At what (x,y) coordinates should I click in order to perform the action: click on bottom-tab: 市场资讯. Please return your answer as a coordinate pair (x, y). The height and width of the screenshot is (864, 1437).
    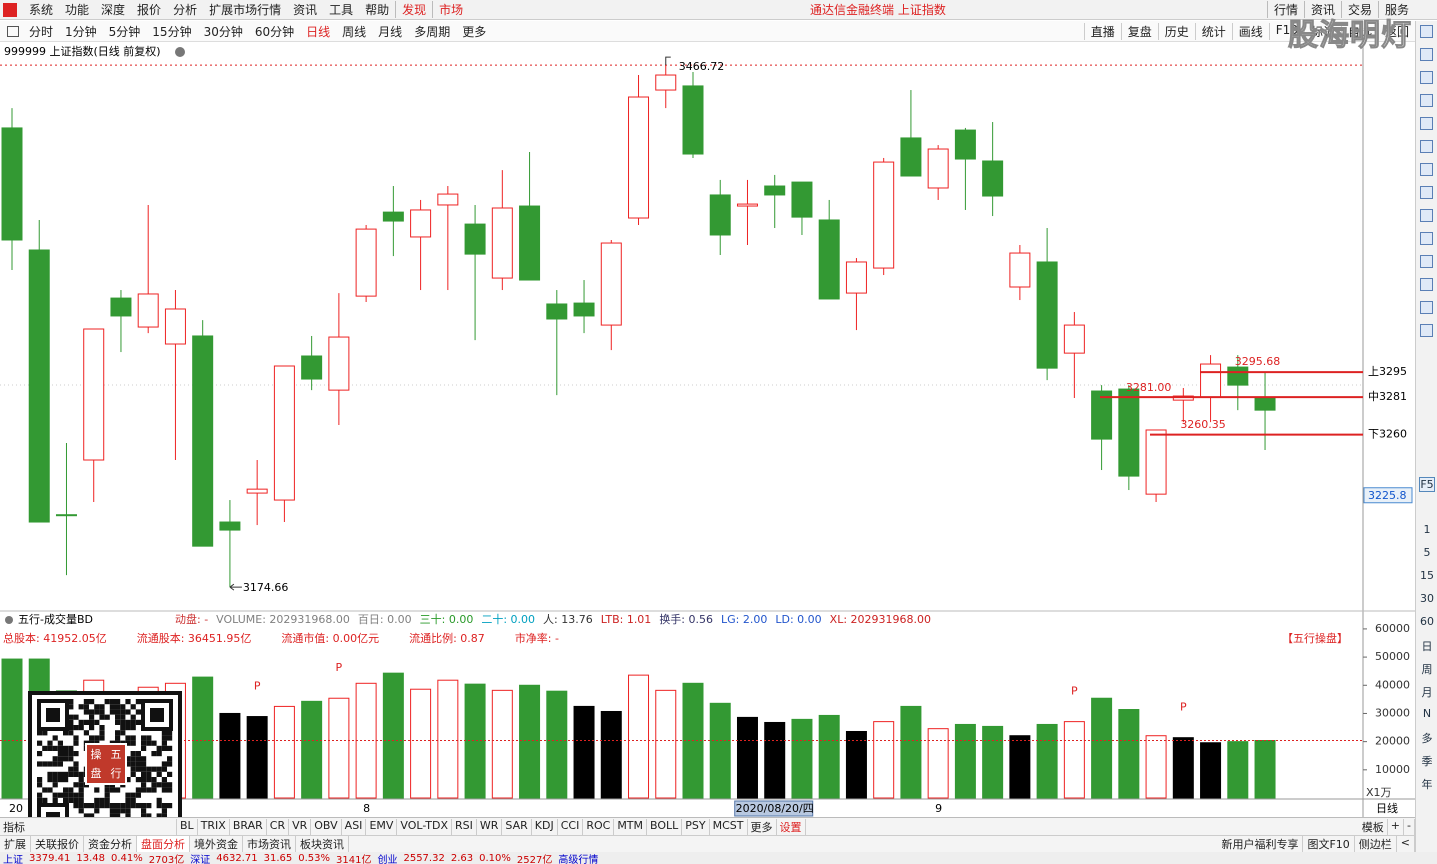
    Looking at the image, I should click on (269, 844).